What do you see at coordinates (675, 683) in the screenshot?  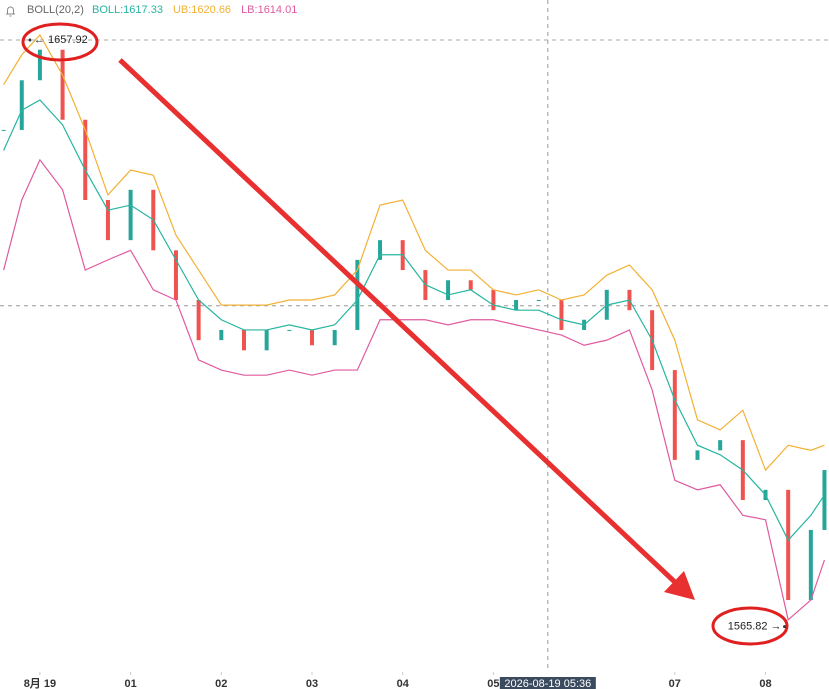 I see `x-tick-label: 07` at bounding box center [675, 683].